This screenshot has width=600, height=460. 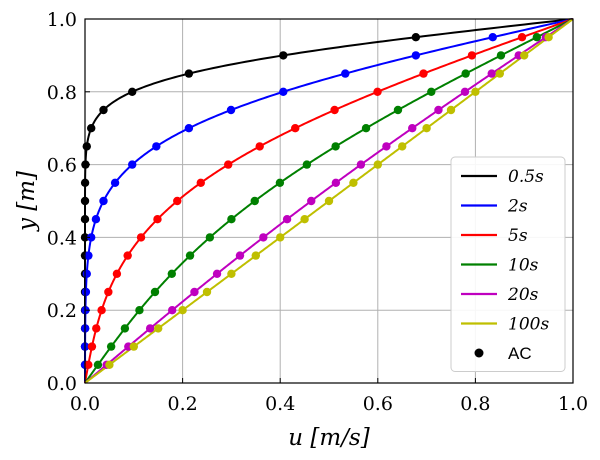 I want to click on y-tick-label: 0.2, so click(x=62, y=311).